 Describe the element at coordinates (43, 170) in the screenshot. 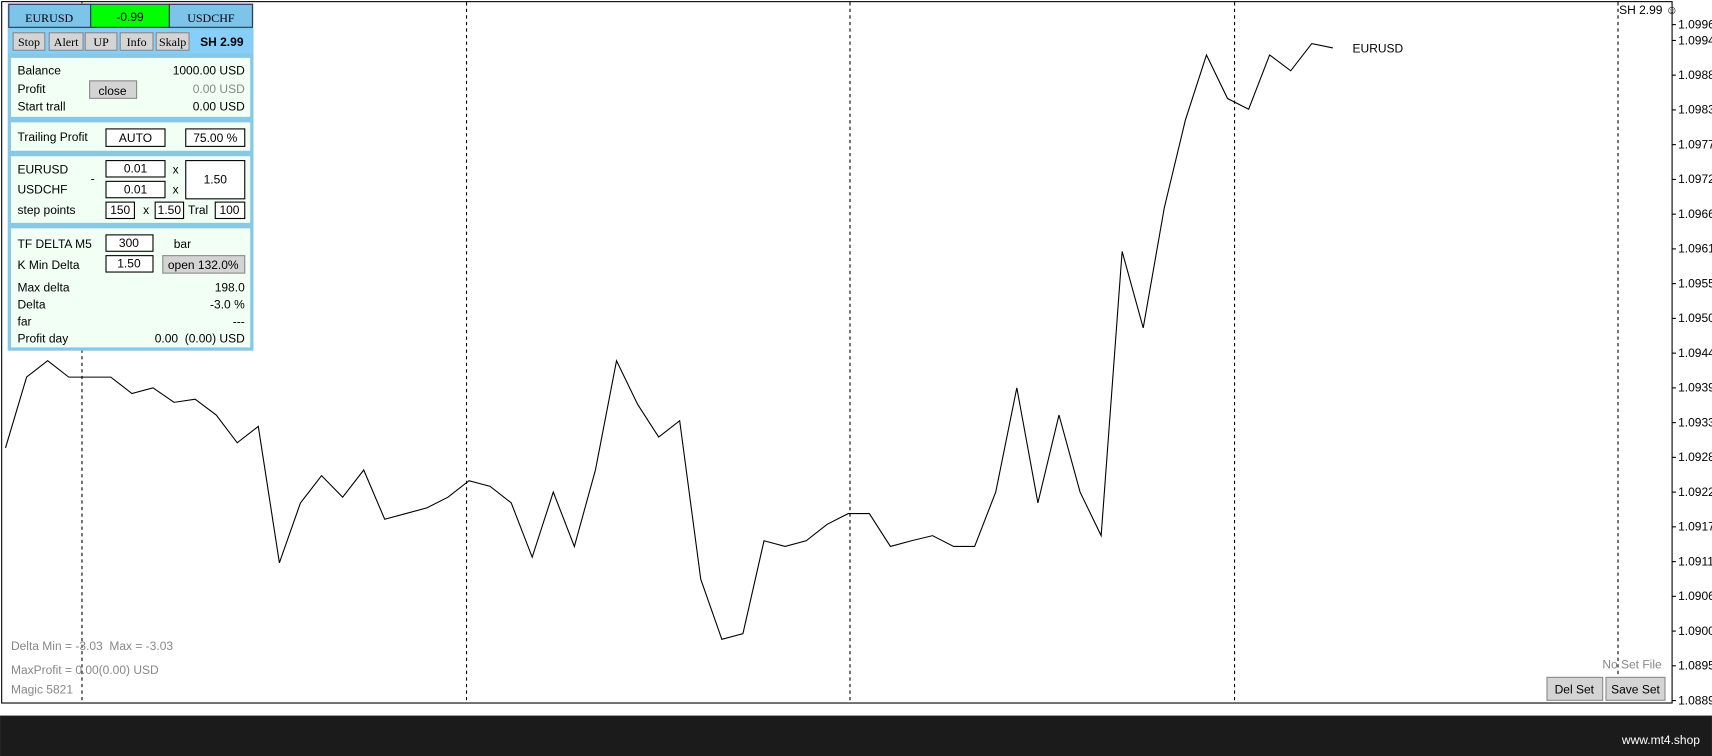

I see `lot-symbol-1: EURUSD` at that location.